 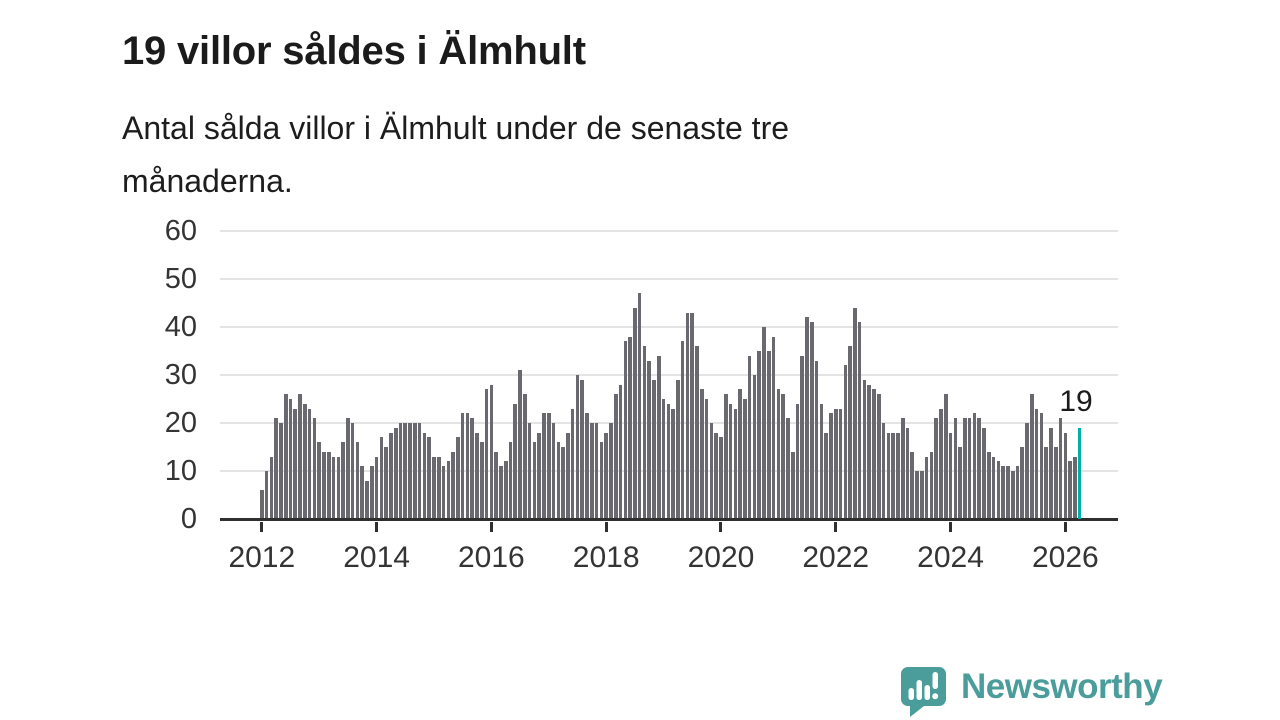 What do you see at coordinates (669, 327) in the screenshot?
I see `gridline` at bounding box center [669, 327].